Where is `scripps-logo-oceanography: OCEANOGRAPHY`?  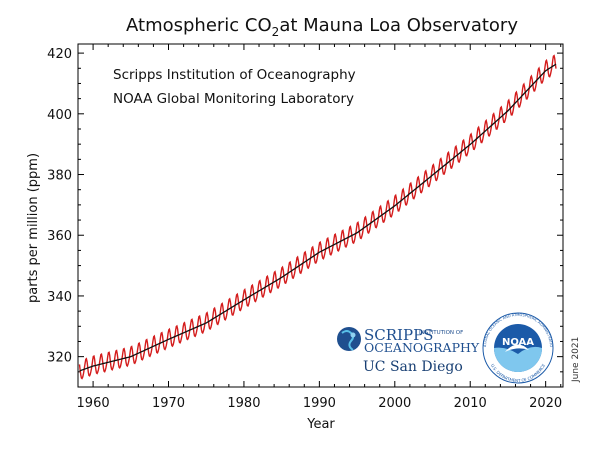
scripps-logo-oceanography: OCEANOGRAPHY is located at coordinates (422, 347).